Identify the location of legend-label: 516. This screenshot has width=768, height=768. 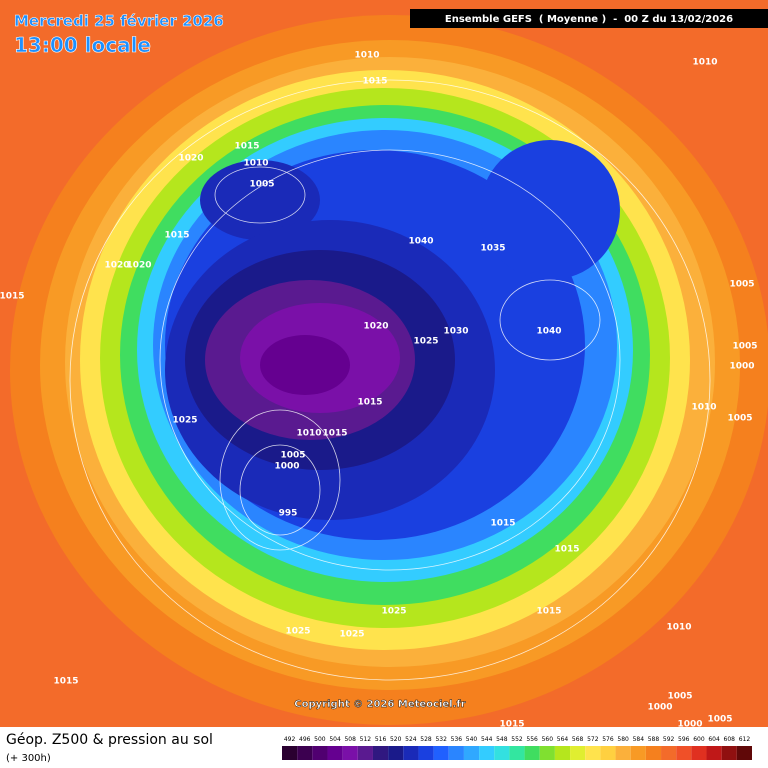
(381, 739).